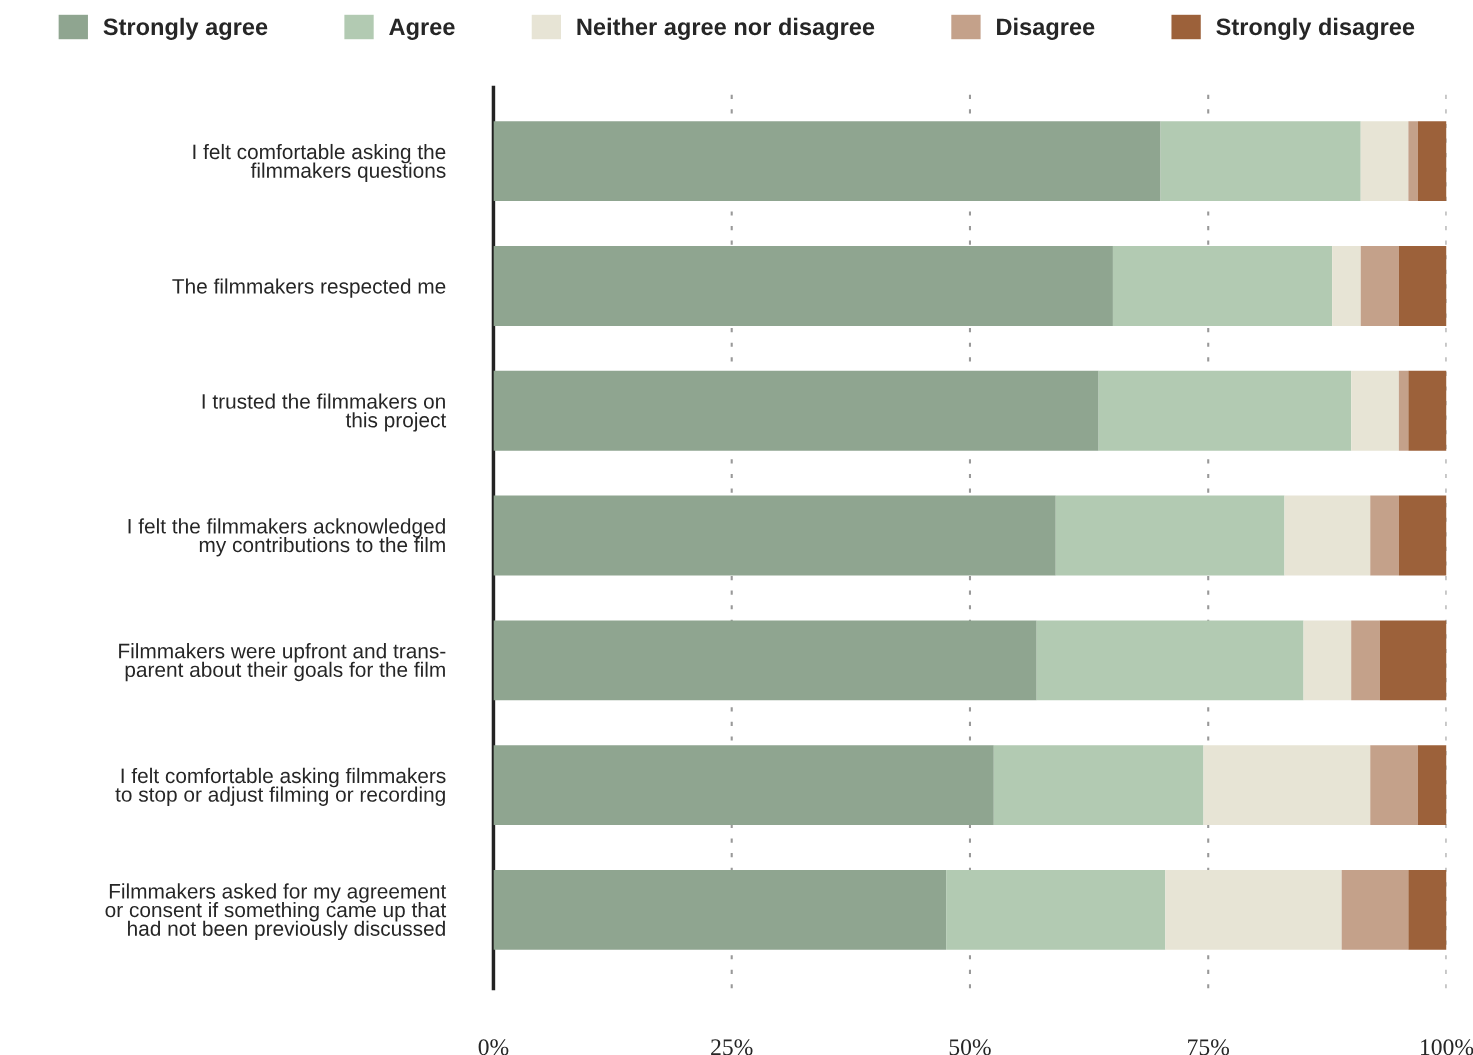 The image size is (1473, 1055). I want to click on legend-label: Strongly disagree, so click(1315, 28).